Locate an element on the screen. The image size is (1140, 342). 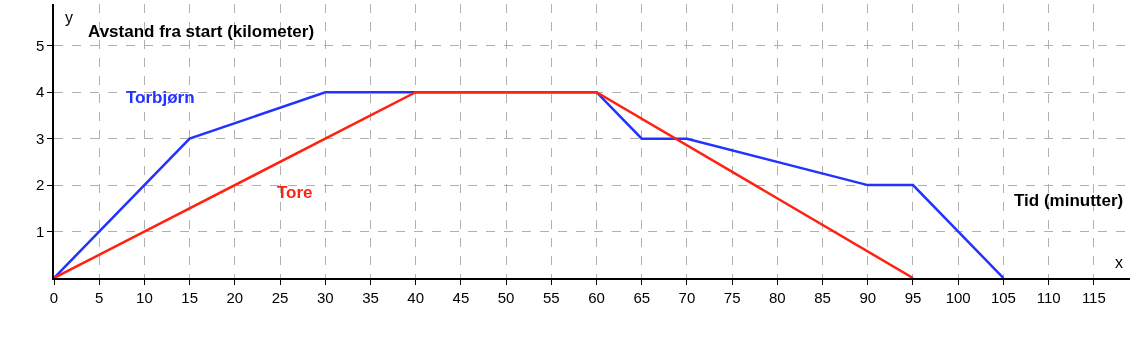
y-tick-label: 3 is located at coordinates (40, 138).